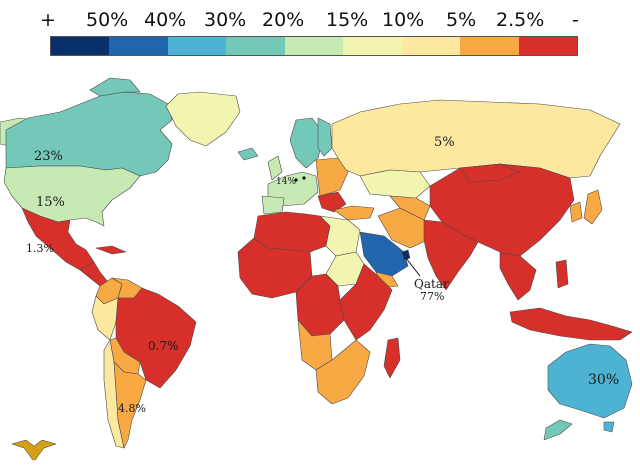 This screenshot has width=640, height=472. Describe the element at coordinates (105, 318) in the screenshot. I see `region-peru` at that location.